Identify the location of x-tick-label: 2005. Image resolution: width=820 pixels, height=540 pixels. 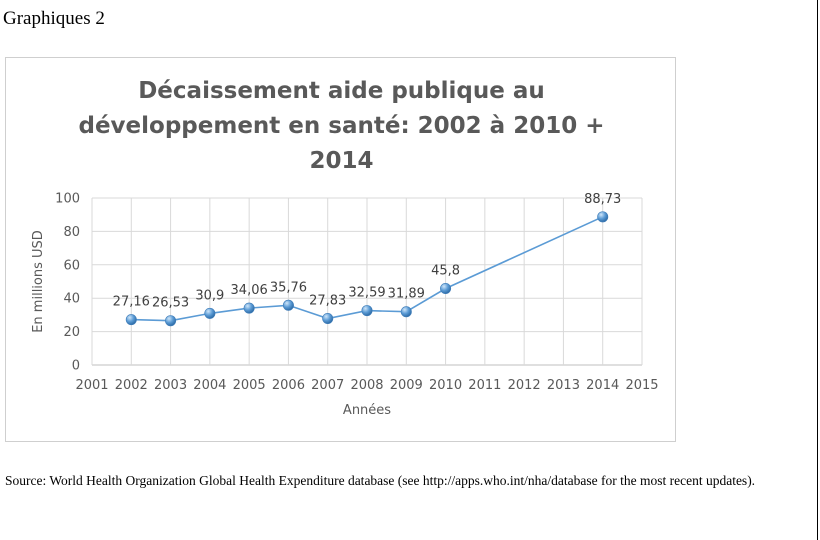
(249, 385).